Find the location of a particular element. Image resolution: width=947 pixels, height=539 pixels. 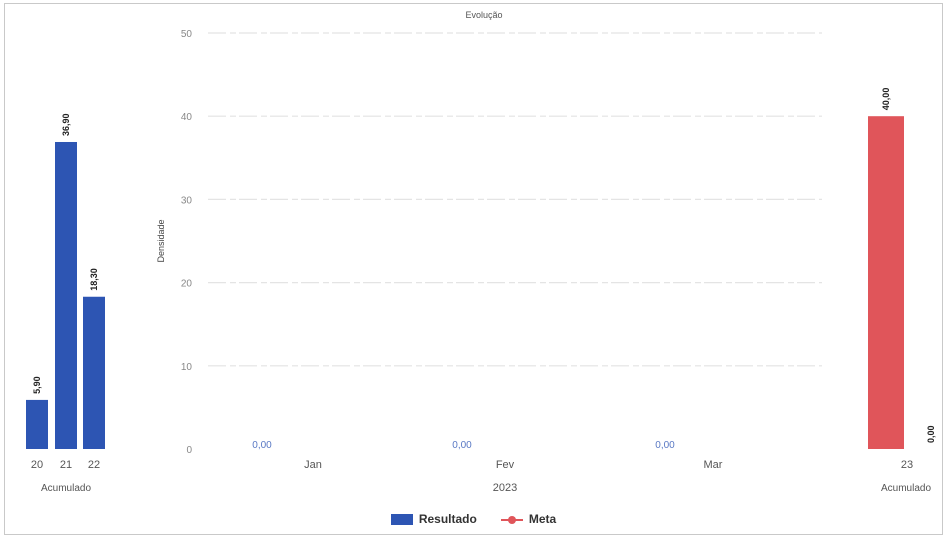

meta-swatch-icon is located at coordinates (511, 519).